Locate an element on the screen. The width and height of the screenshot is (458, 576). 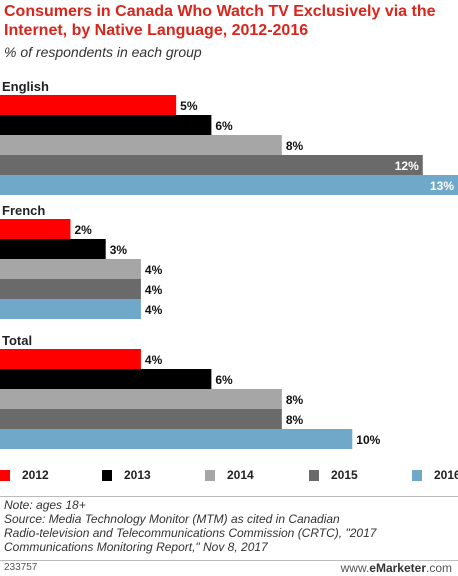
bar-french-2016 is located at coordinates (70, 309).